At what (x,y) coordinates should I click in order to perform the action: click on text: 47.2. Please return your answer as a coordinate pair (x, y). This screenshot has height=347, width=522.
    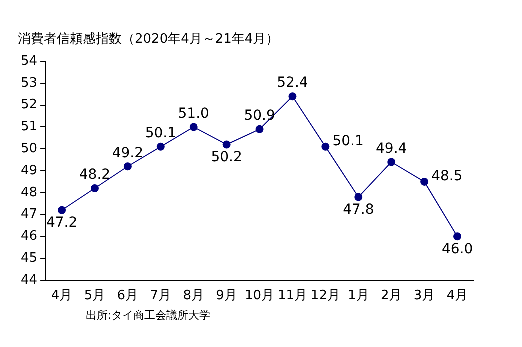
    Looking at the image, I should click on (62, 223).